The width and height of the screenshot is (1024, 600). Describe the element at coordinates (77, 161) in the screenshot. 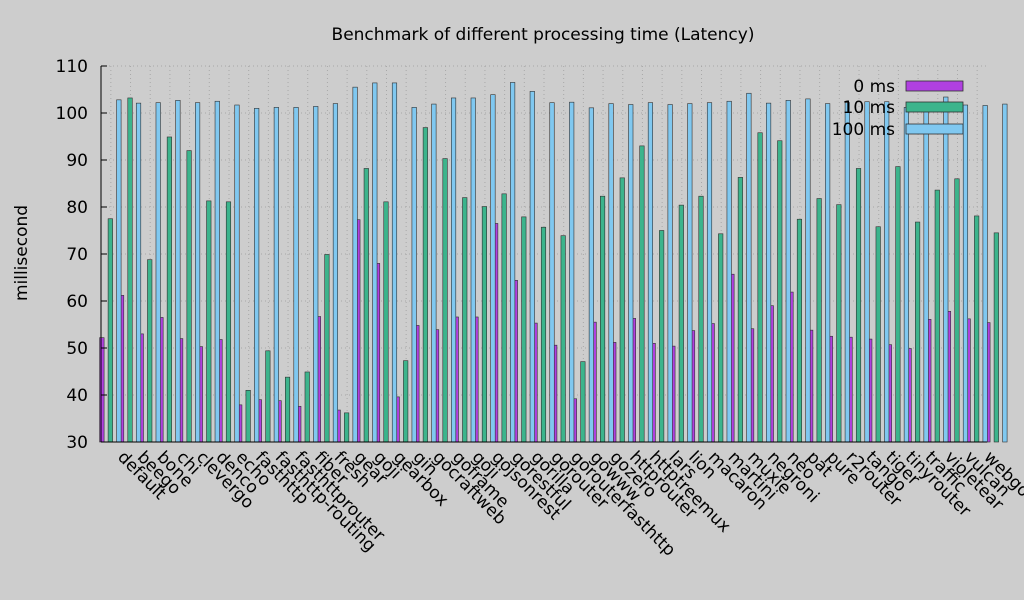

I see `y-tick-label: 90` at that location.